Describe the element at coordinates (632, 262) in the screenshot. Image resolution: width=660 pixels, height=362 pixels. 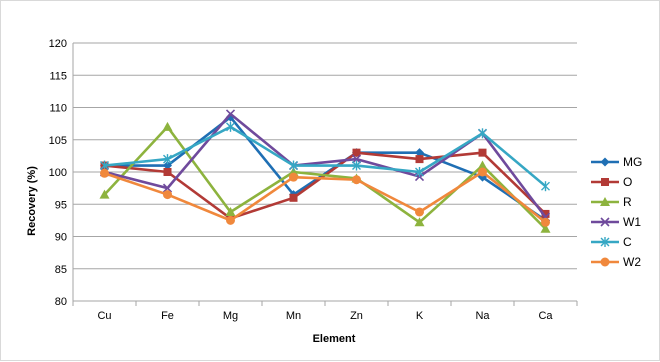
I see `legend-label-w2: W2` at that location.